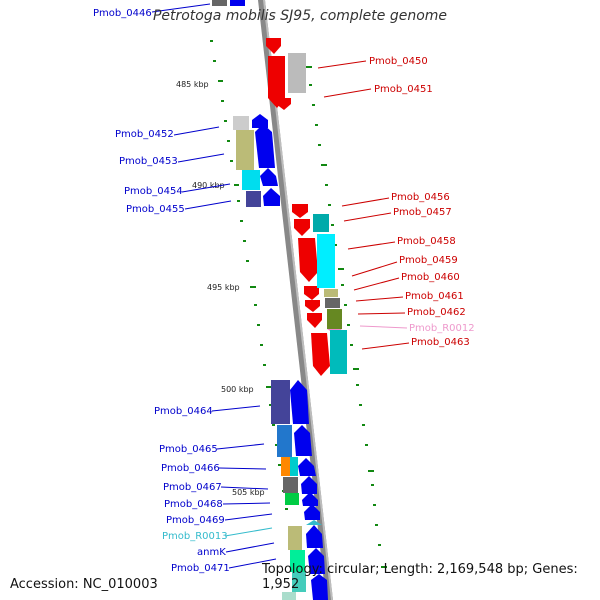 The height and width of the screenshot is (600, 600). Describe the element at coordinates (294, 466) in the screenshot. I see `gene-pmob-0466-b` at that location.